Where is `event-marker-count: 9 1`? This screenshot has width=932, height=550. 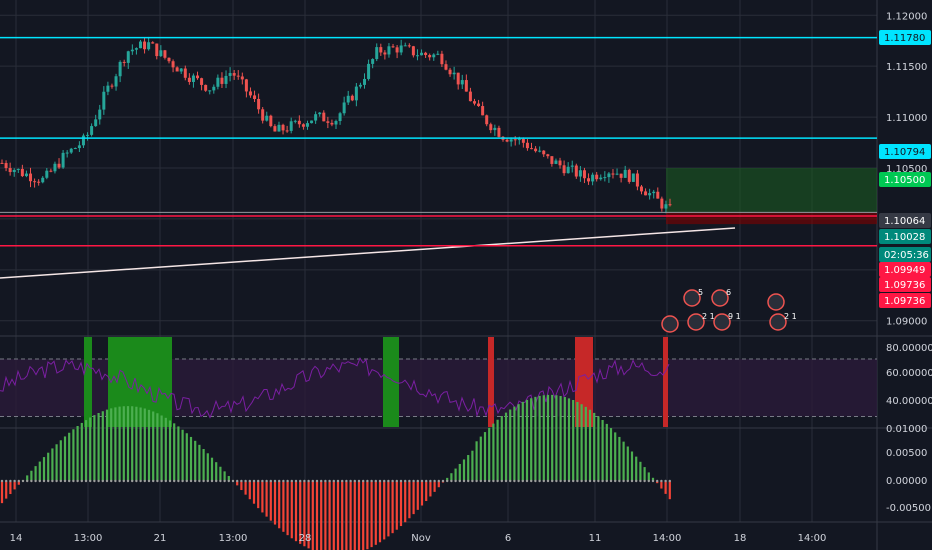
event-marker-count: 9 1 is located at coordinates (734, 316).